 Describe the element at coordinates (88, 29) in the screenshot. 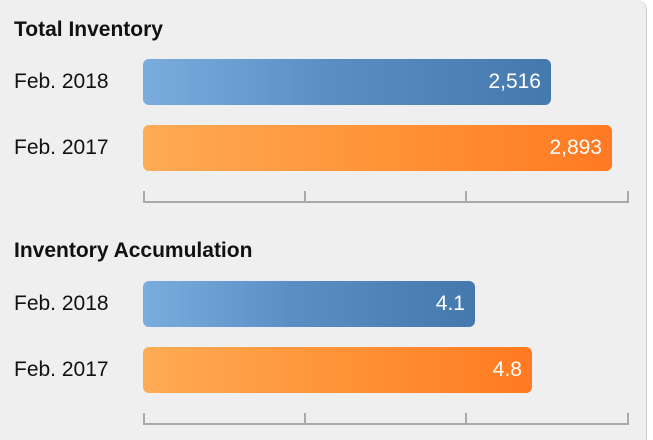

I see `chart-title: Total Inventory` at that location.